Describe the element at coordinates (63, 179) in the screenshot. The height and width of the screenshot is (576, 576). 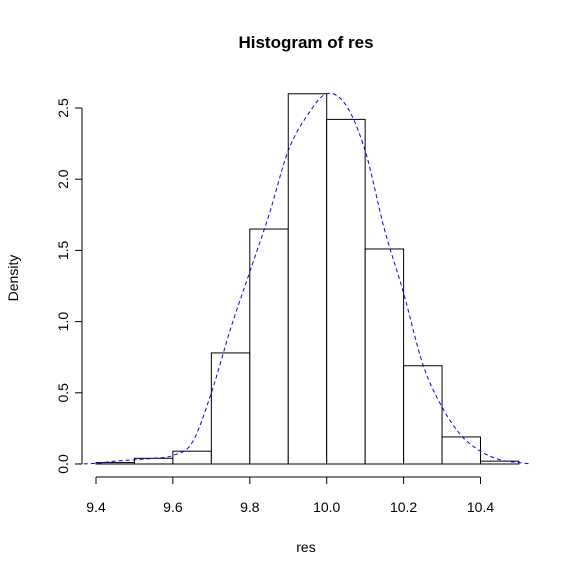
I see `y-tick-label: 2.0` at that location.